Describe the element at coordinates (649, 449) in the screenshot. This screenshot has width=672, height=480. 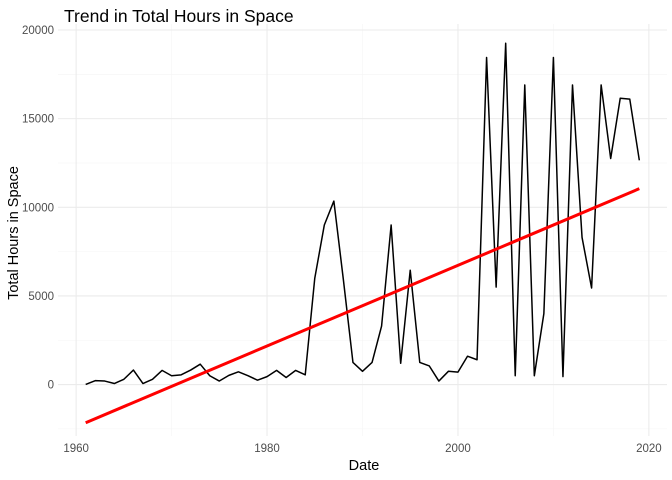
I see `x-tick-label: 2020` at that location.